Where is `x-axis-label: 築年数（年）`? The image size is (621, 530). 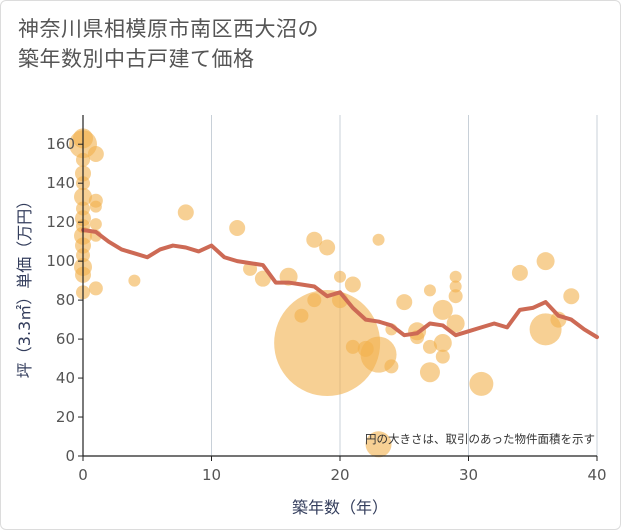
x-axis-label: 築年数（年） is located at coordinates (340, 507).